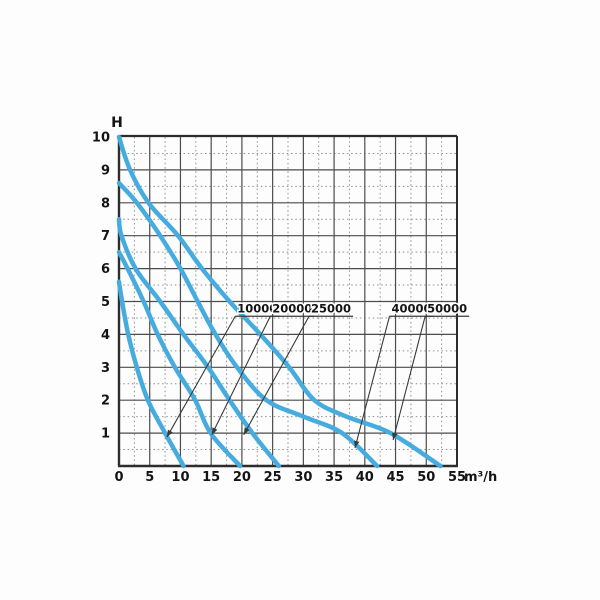  What do you see at coordinates (257, 309) in the screenshot?
I see `curve-label-10000: 10000` at bounding box center [257, 309].